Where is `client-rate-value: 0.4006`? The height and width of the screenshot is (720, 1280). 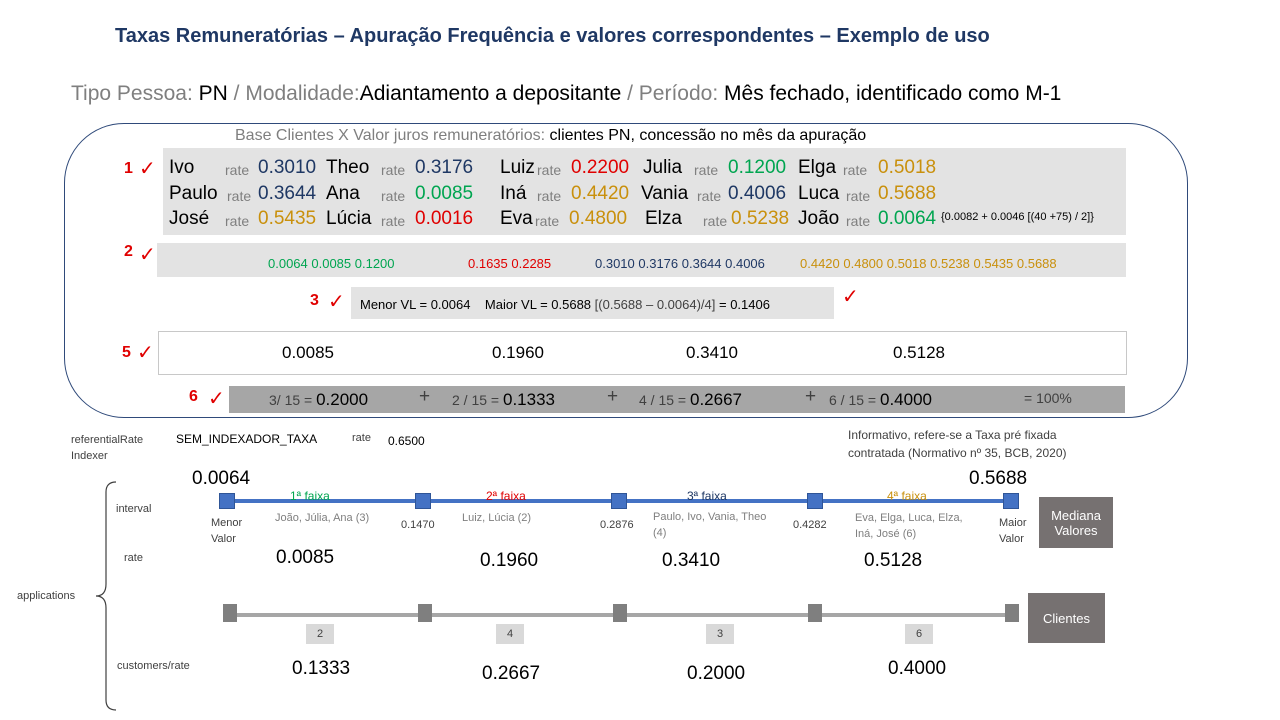
client-rate-value: 0.4006 is located at coordinates (757, 193).